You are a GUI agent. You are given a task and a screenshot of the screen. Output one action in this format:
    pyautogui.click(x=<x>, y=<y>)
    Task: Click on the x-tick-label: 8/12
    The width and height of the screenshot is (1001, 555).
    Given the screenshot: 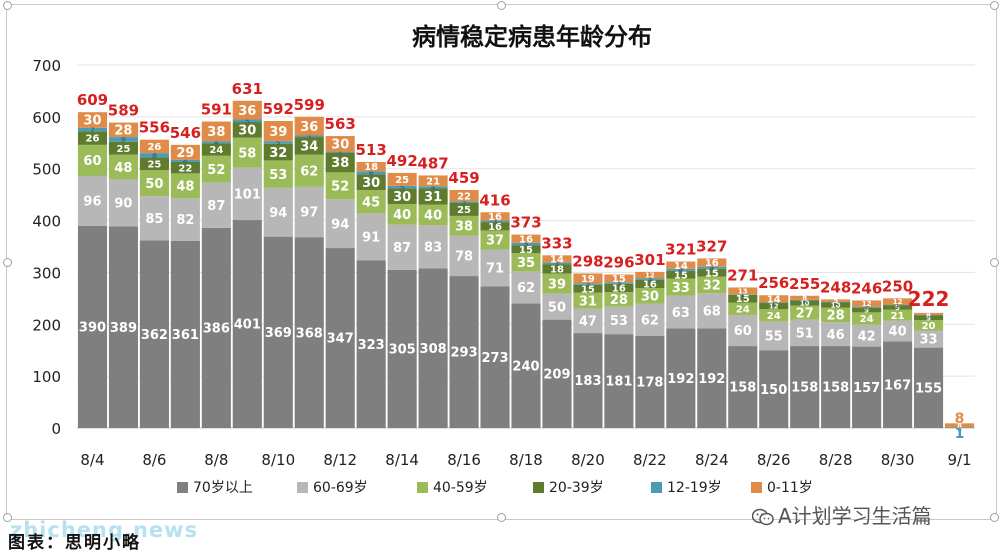 What is the action you would take?
    pyautogui.click(x=340, y=460)
    